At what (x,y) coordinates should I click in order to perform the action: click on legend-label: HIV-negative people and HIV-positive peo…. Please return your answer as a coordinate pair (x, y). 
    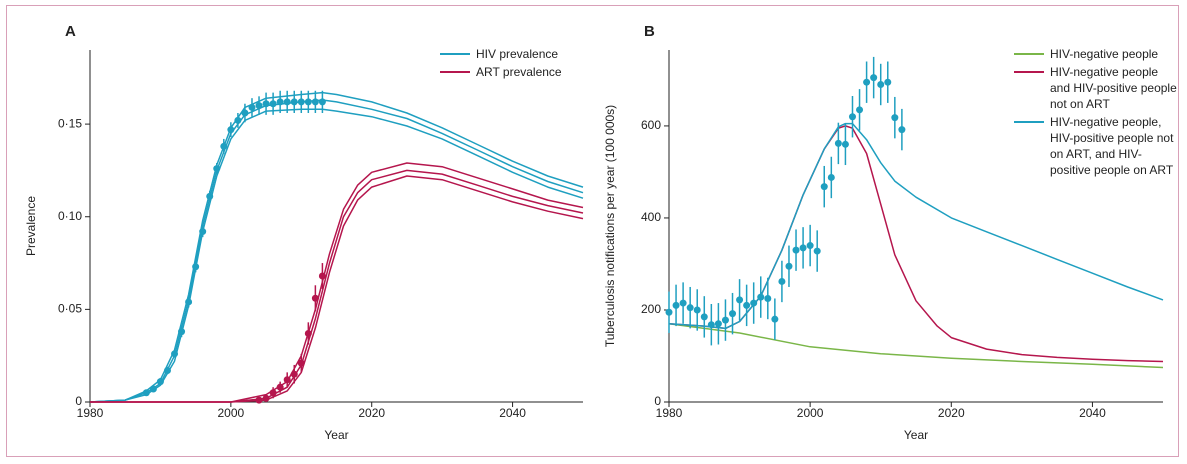
    Looking at the image, I should click on (1113, 88).